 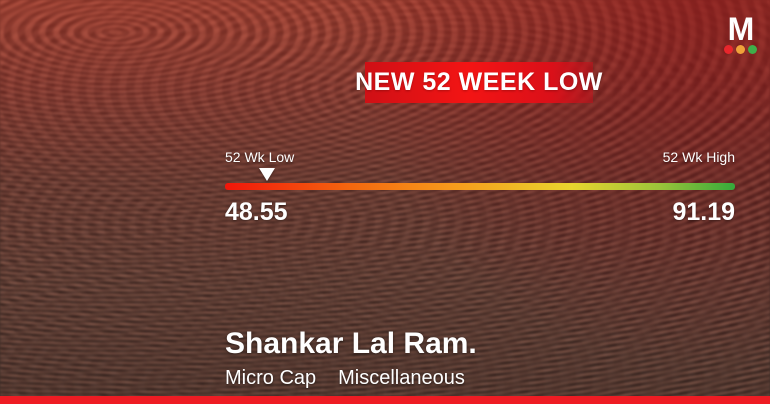 What do you see at coordinates (271, 378) in the screenshot?
I see `cap-category-label: Micro Cap` at bounding box center [271, 378].